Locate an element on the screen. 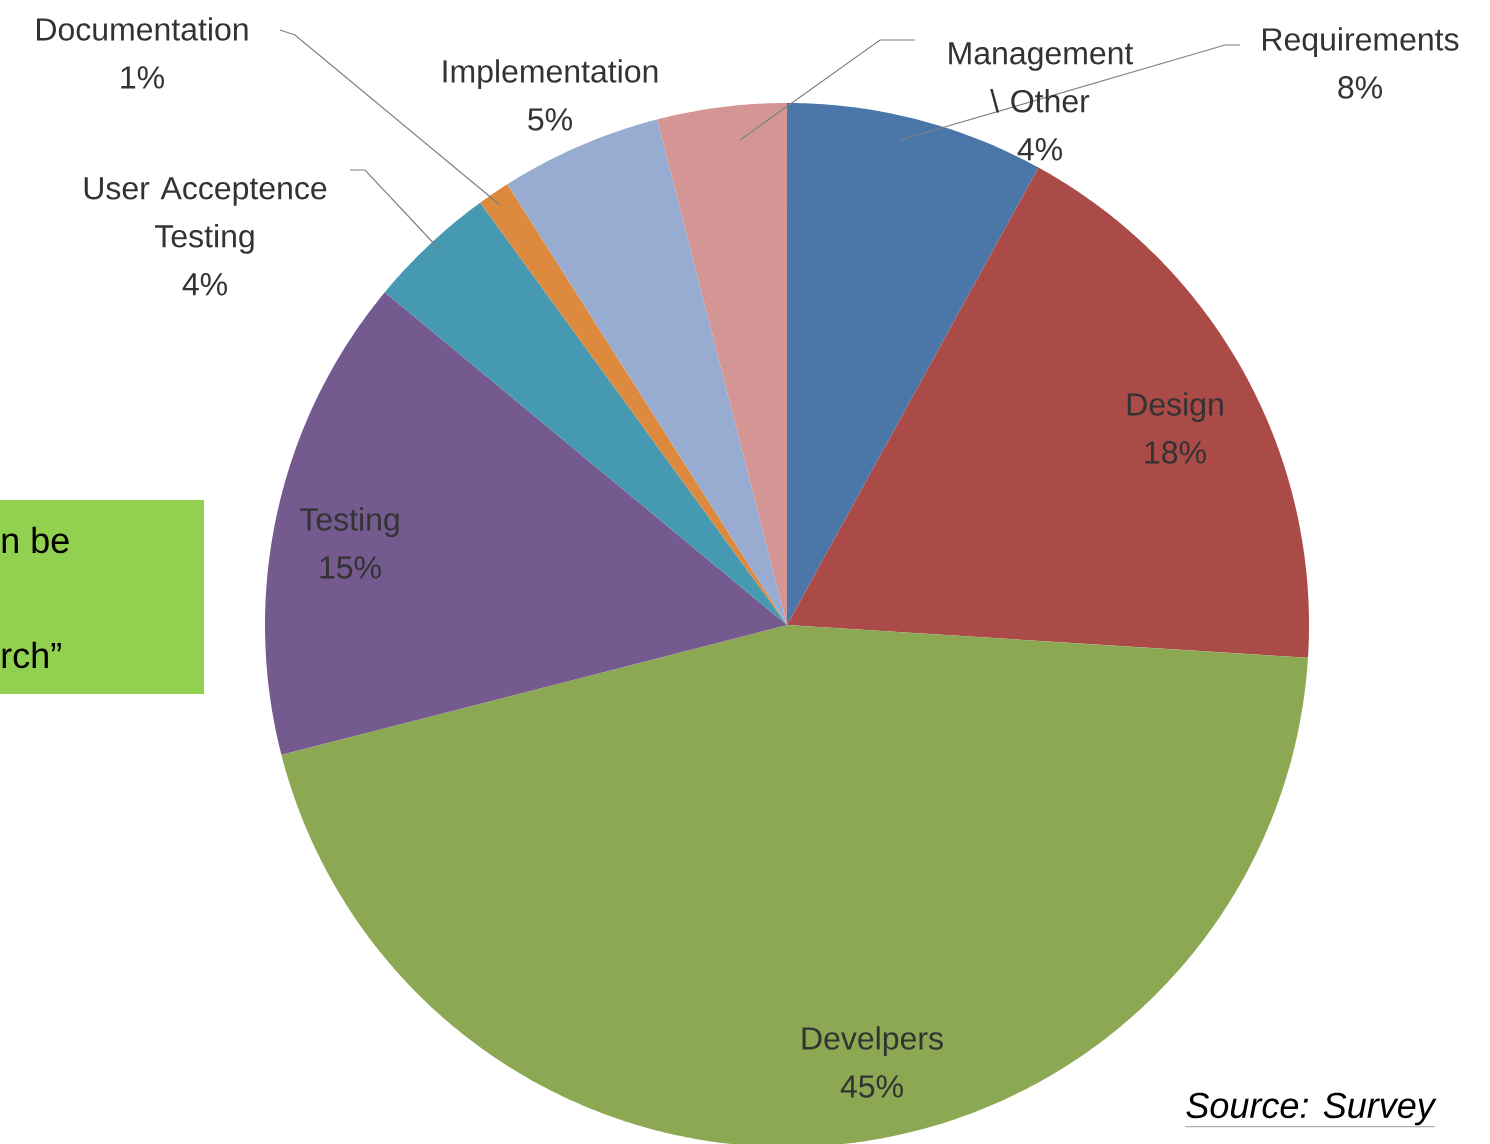 Image resolution: width=1490 pixels, height=1144 pixels. slice-label: Testing is located at coordinates (349, 522).